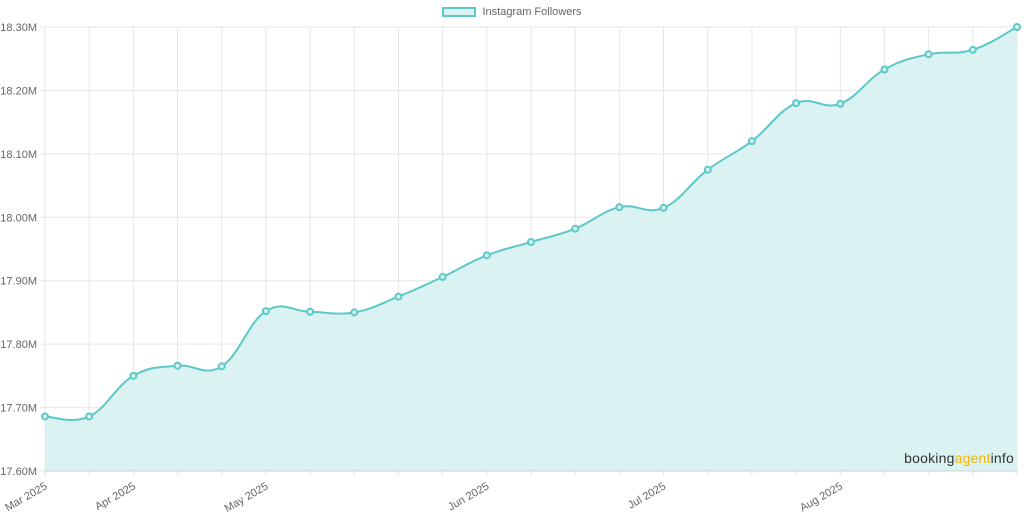 This screenshot has width=1024, height=512. I want to click on x-tick-label: Apr 2025, so click(115, 496).